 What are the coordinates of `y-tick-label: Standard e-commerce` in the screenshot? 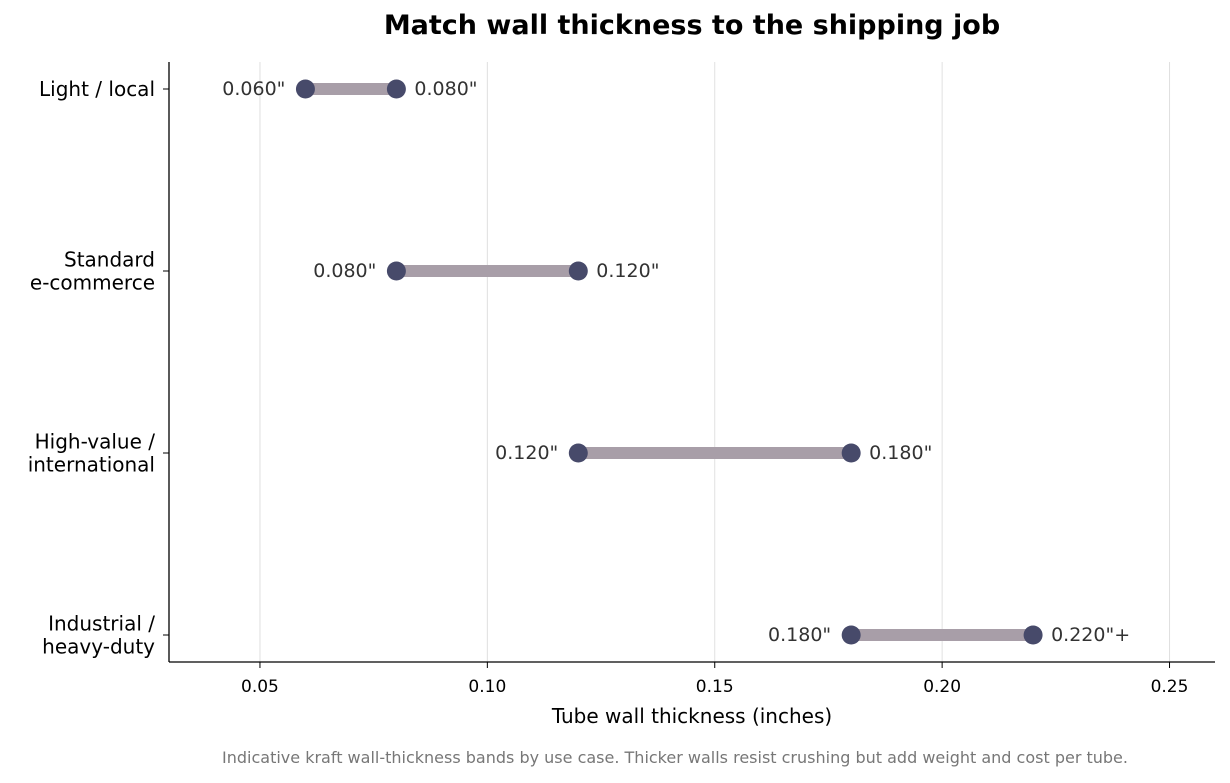 It's located at (92, 271).